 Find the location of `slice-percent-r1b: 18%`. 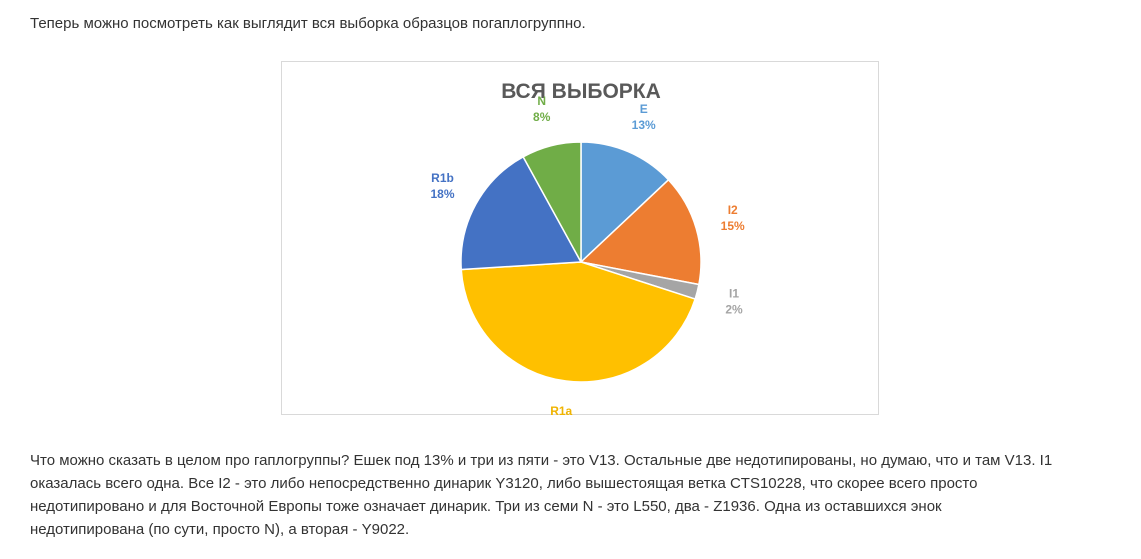

slice-percent-r1b: 18% is located at coordinates (442, 194).